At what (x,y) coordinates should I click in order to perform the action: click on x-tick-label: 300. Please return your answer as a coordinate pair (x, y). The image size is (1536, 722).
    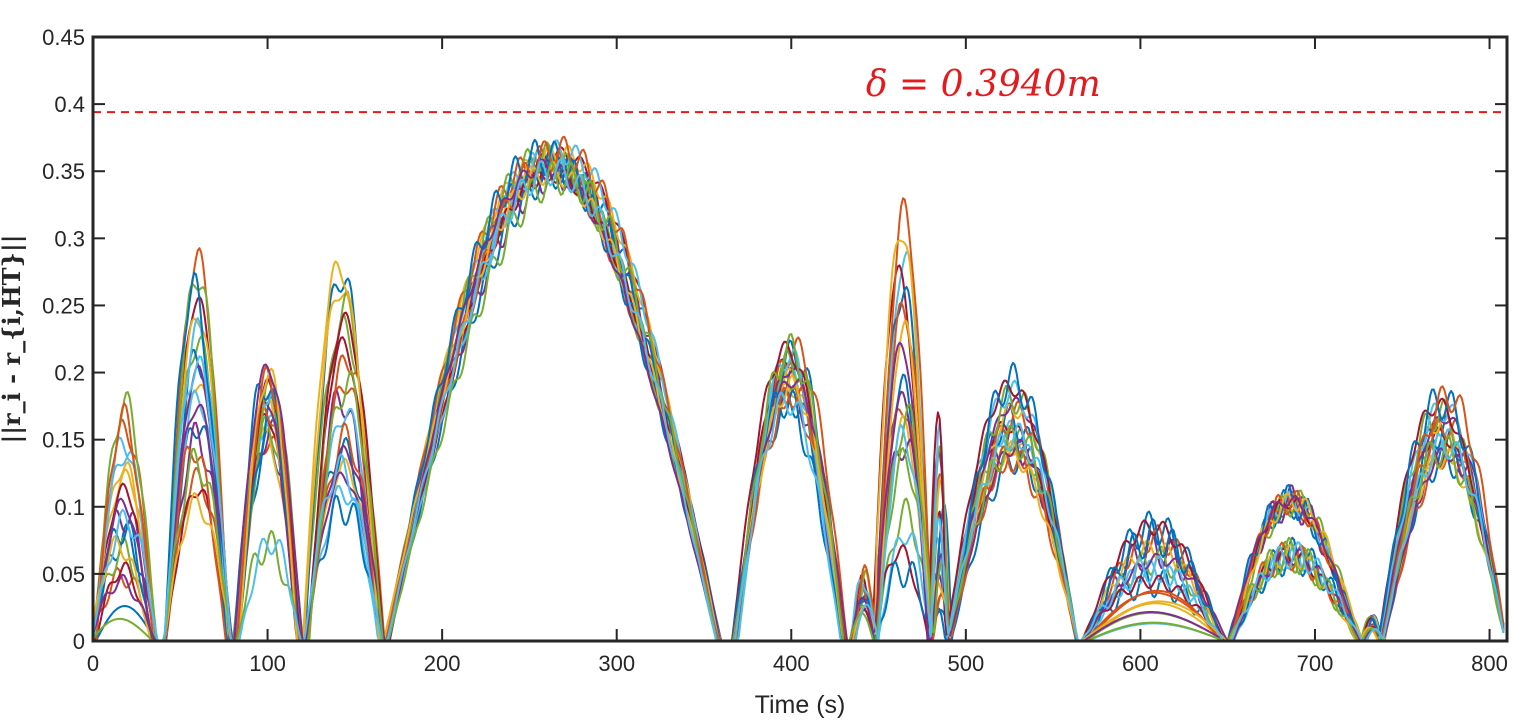
    Looking at the image, I should click on (616, 663).